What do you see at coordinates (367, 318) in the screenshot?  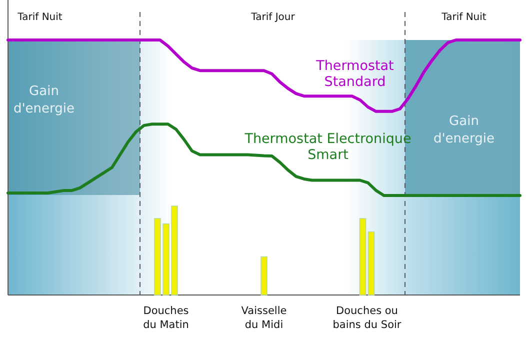 I see `x-tick-label: Douches ou bains du Soir` at bounding box center [367, 318].